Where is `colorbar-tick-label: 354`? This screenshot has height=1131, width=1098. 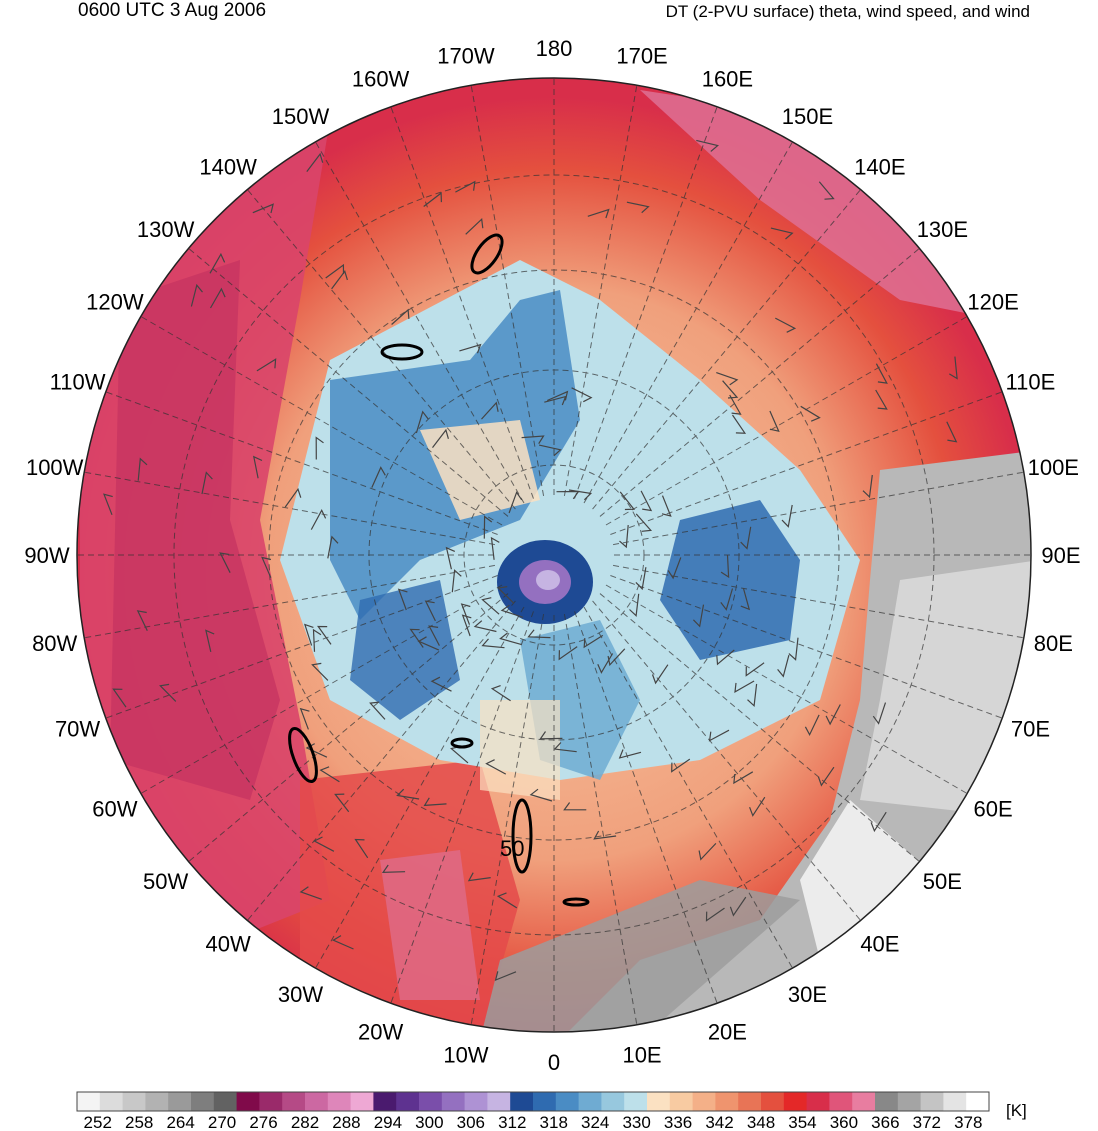
colorbar-tick-label: 354 is located at coordinates (802, 1122).